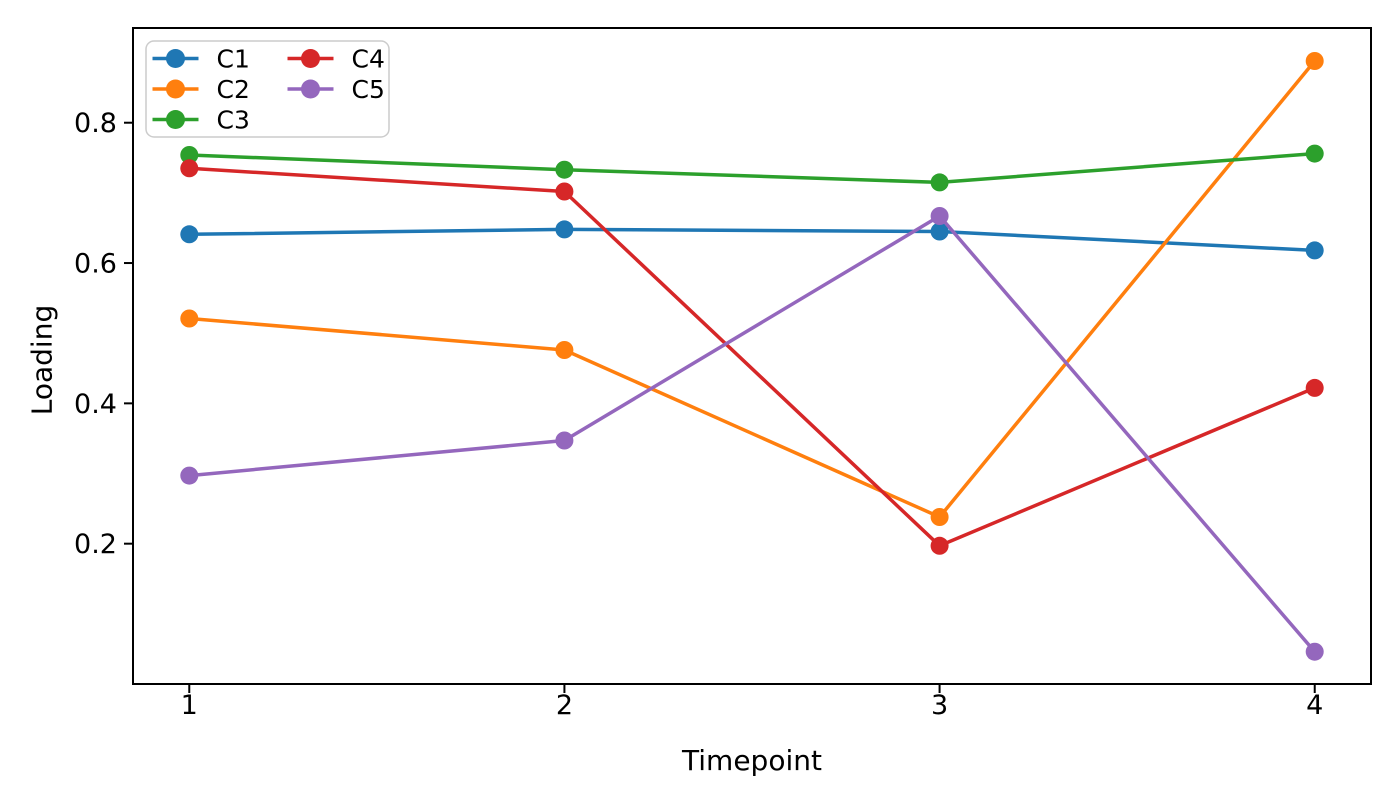 This screenshot has width=1400, height=800. I want to click on x-tick-label: 1, so click(189, 705).